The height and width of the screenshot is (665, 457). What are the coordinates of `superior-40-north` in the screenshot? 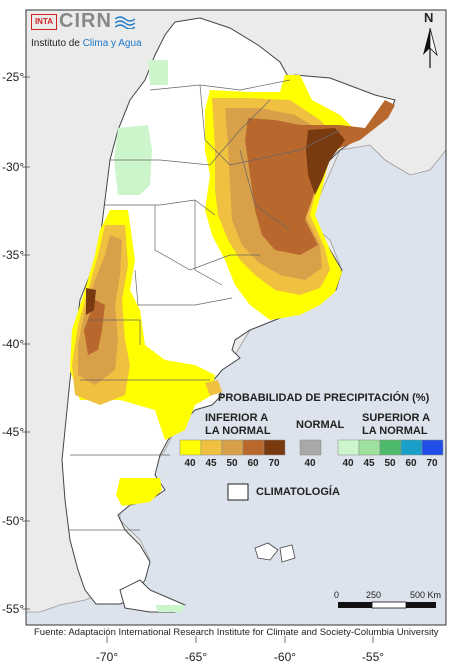 It's located at (158, 72).